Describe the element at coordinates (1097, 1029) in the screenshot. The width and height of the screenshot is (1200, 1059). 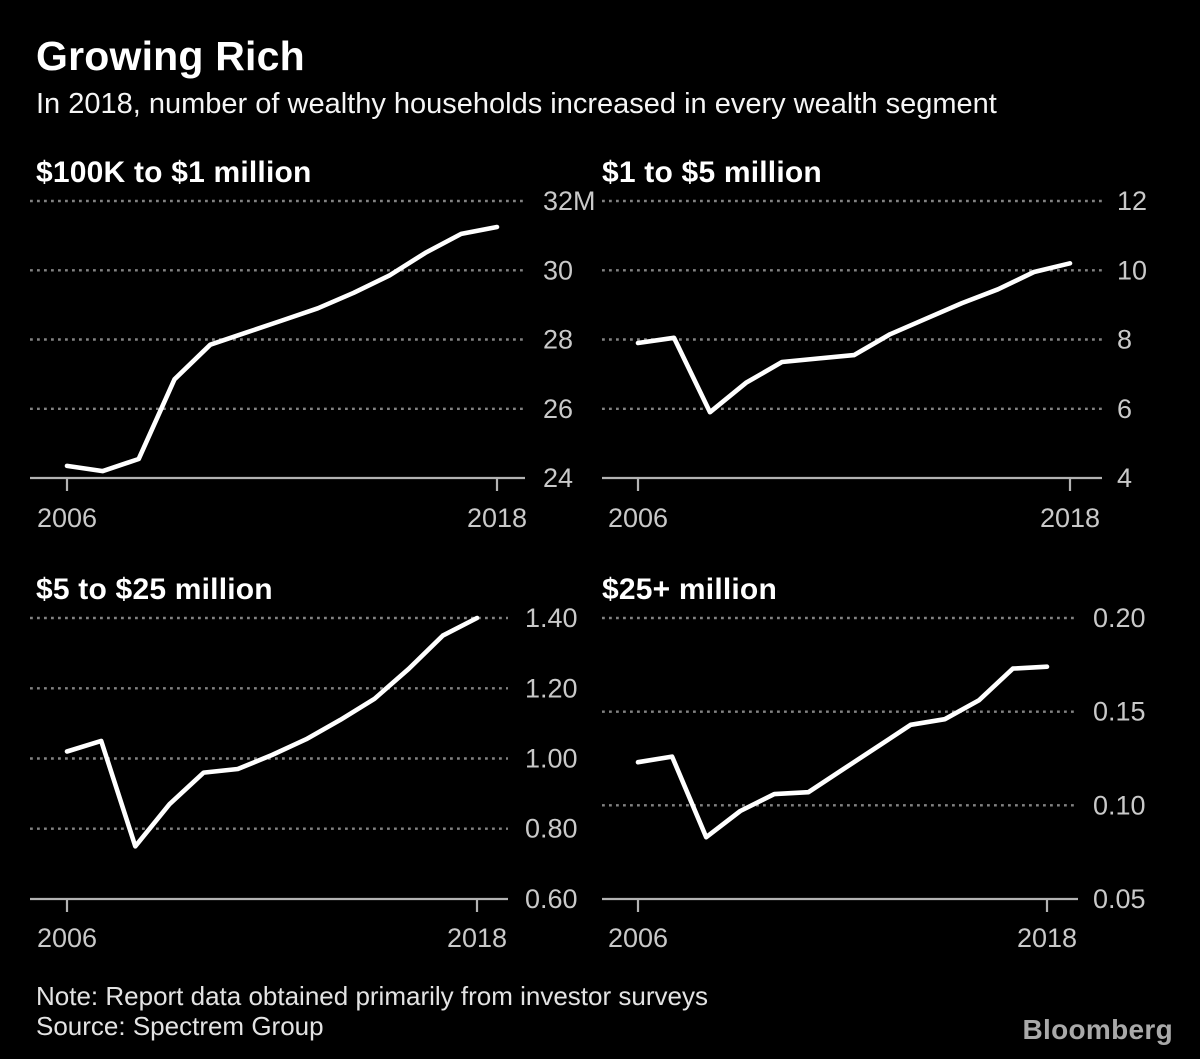
I see `bloomberg-logo: Bloomberg` at that location.